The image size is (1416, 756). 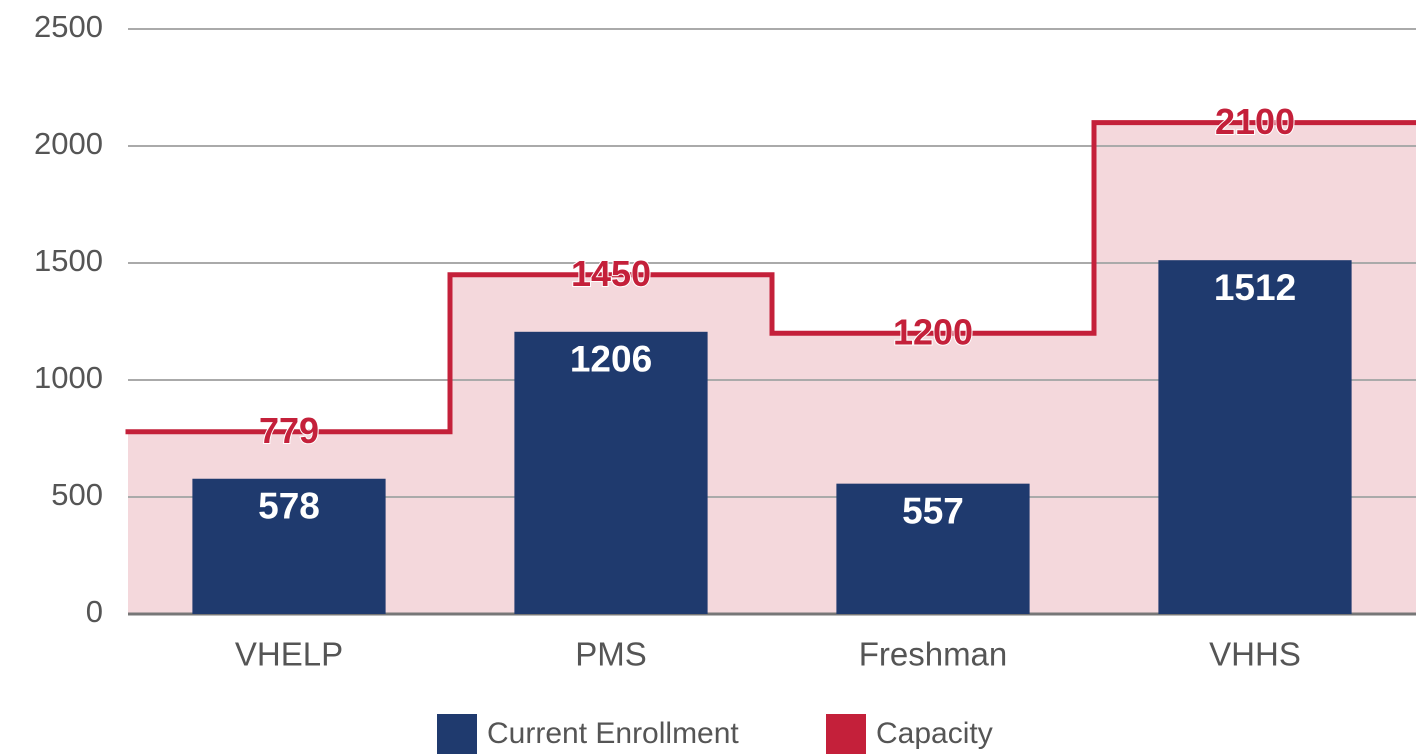 What do you see at coordinates (68, 260) in the screenshot?
I see `y-tick-label: 1500` at bounding box center [68, 260].